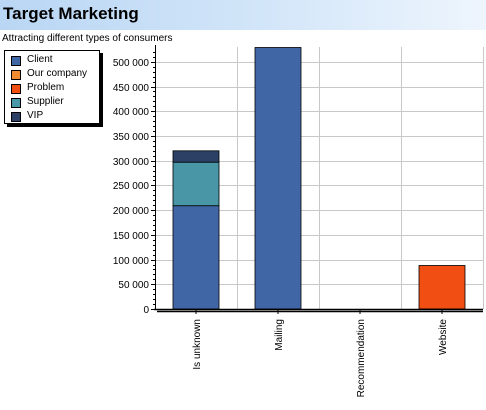 This screenshot has height=410, width=486. What do you see at coordinates (131, 63) in the screenshot?
I see `y-tick-label: 500 000` at bounding box center [131, 63].